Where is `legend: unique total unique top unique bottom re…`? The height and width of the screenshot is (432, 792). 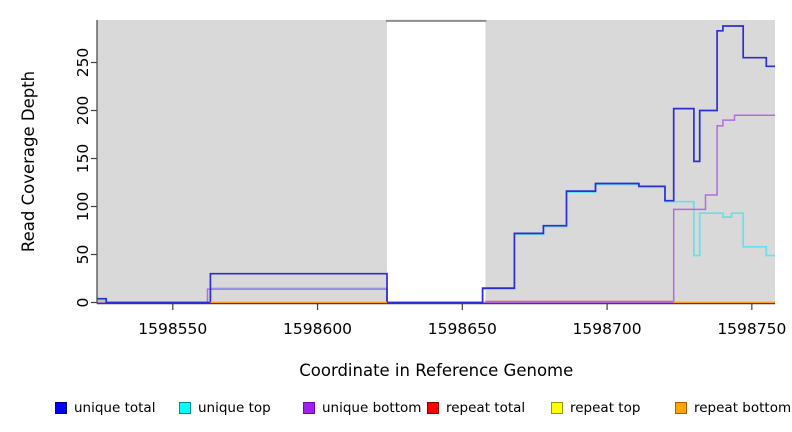 legend: unique total unique top unique bottom re… is located at coordinates (423, 408).